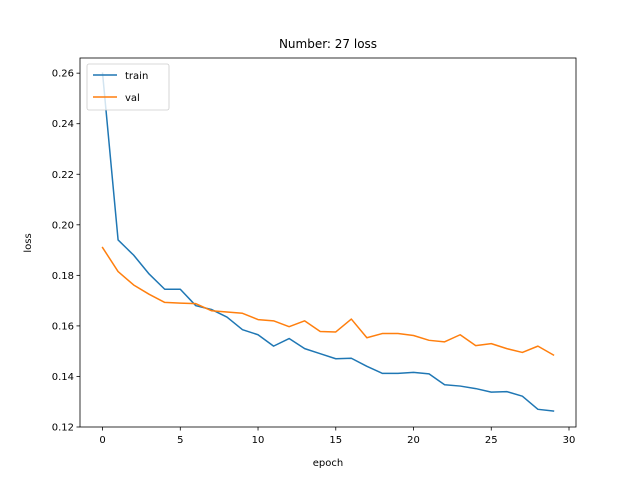 The image size is (640, 480). Describe the element at coordinates (63, 74) in the screenshot. I see `y-tick-label: 0.26` at that location.